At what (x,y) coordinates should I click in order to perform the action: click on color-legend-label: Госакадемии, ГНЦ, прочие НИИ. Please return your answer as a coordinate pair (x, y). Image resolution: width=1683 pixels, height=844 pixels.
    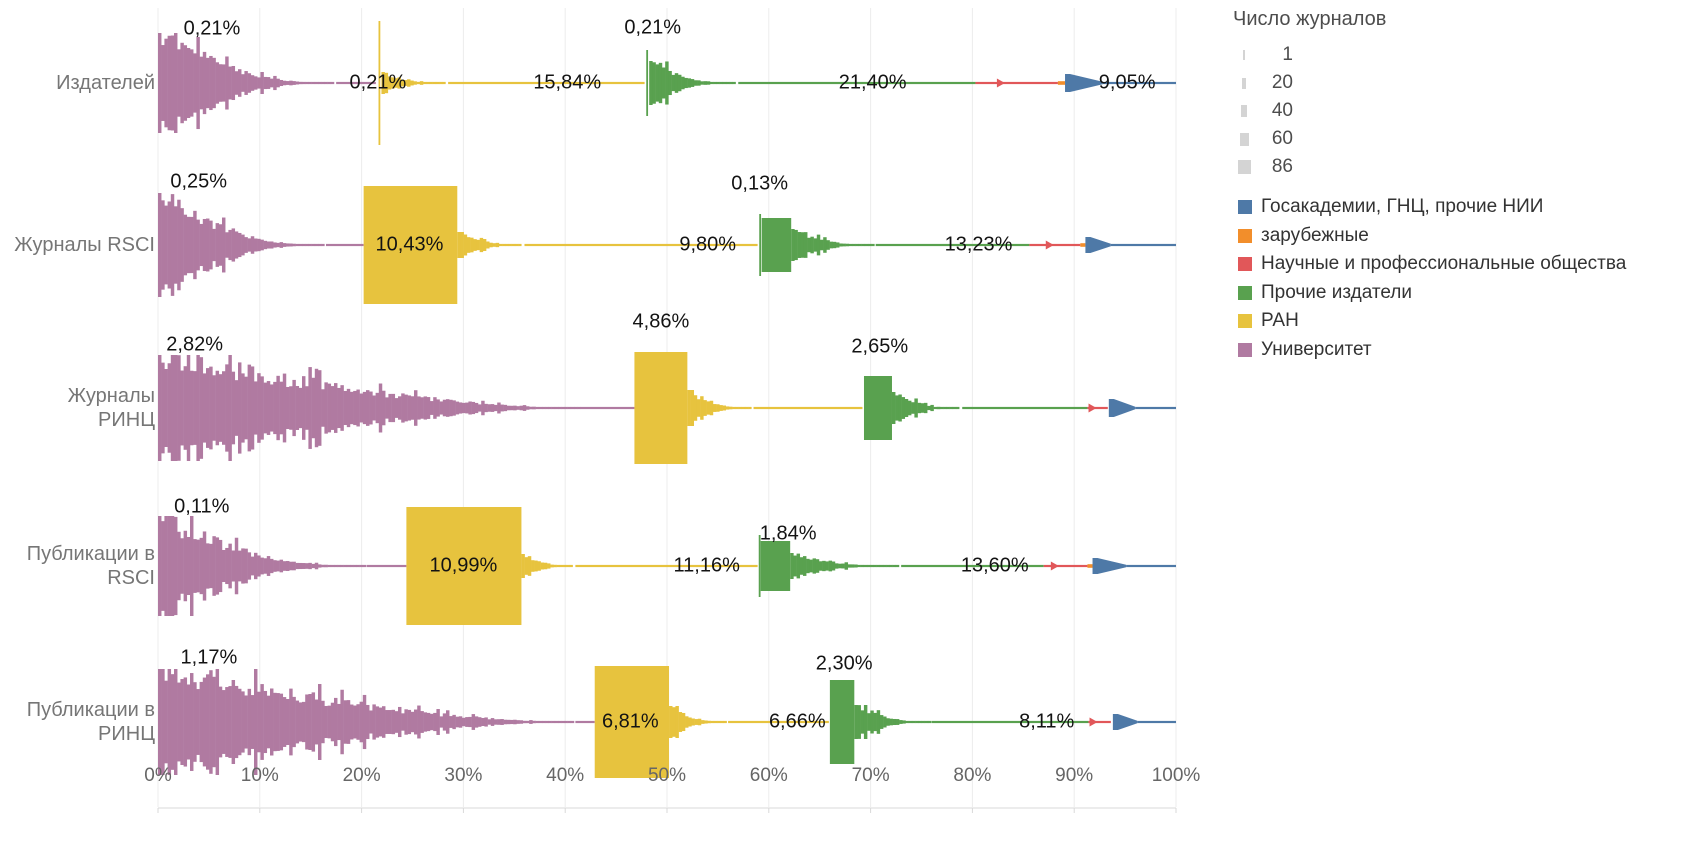
    Looking at the image, I should click on (1402, 207).